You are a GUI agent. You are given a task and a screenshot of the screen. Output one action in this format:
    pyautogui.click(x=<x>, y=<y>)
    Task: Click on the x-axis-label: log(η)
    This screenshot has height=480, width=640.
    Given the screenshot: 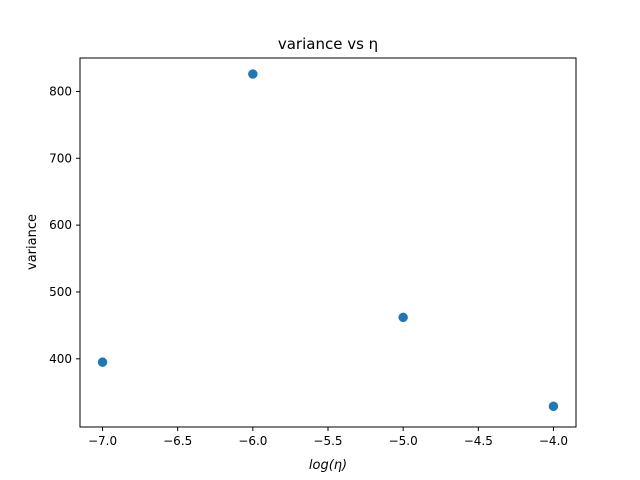 What is the action you would take?
    pyautogui.click(x=328, y=465)
    